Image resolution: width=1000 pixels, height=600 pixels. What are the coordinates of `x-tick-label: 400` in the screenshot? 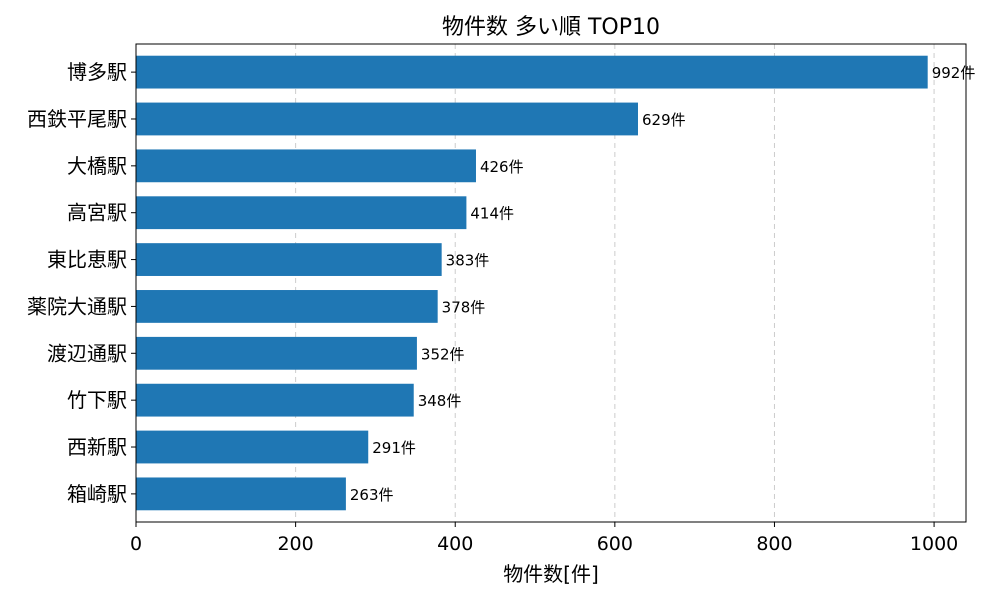 It's located at (455, 544).